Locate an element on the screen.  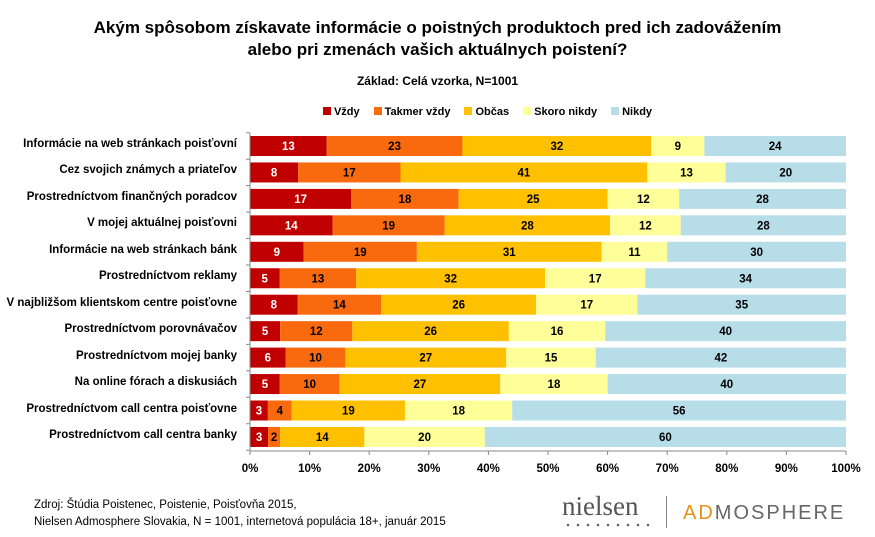
data-label: 19 is located at coordinates (388, 226).